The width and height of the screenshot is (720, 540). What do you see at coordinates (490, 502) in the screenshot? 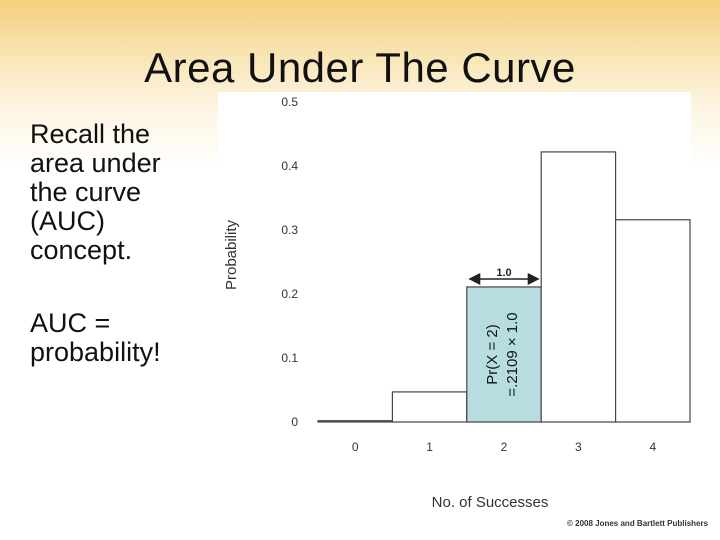
I see `x-axis-label: No. of Successes` at bounding box center [490, 502].